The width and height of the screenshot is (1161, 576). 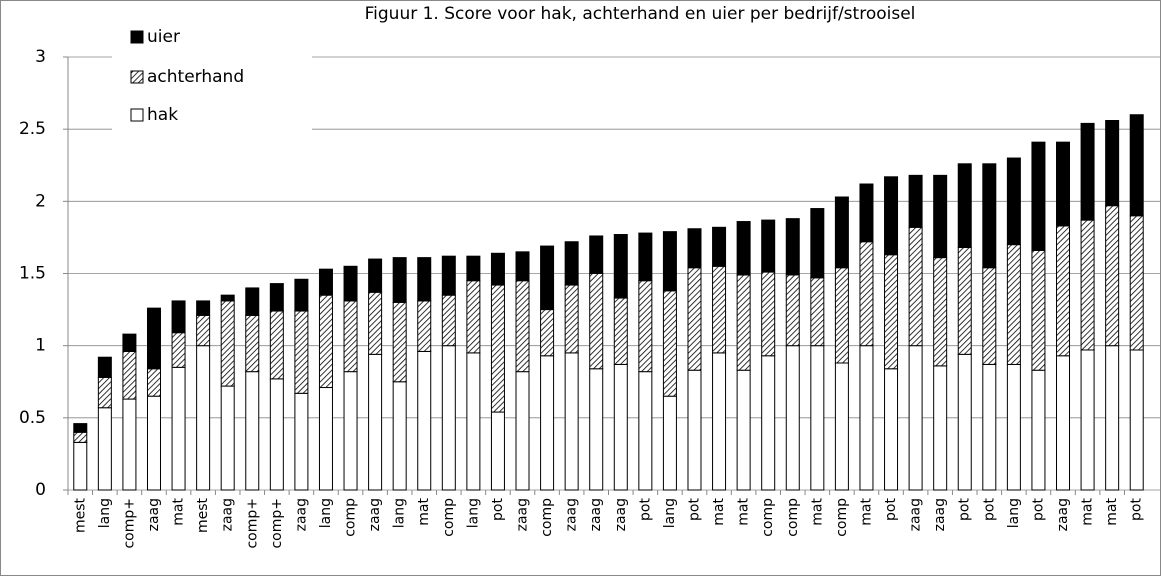 What do you see at coordinates (203, 516) in the screenshot?
I see `x-tick-label: mest` at bounding box center [203, 516].